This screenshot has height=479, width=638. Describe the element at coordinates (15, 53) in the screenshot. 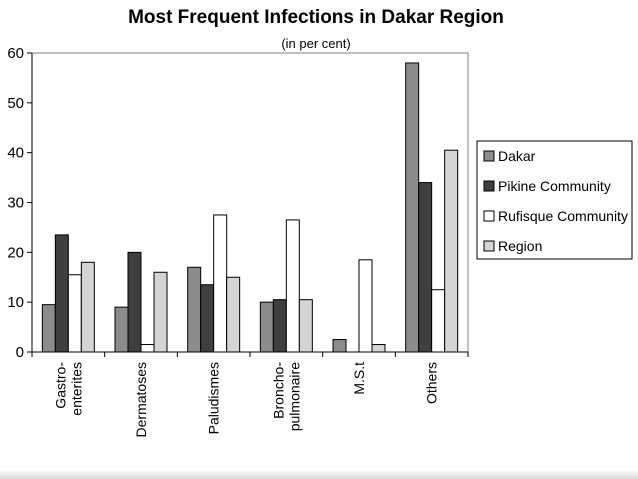

I see `y-tick-label: 60` at that location.